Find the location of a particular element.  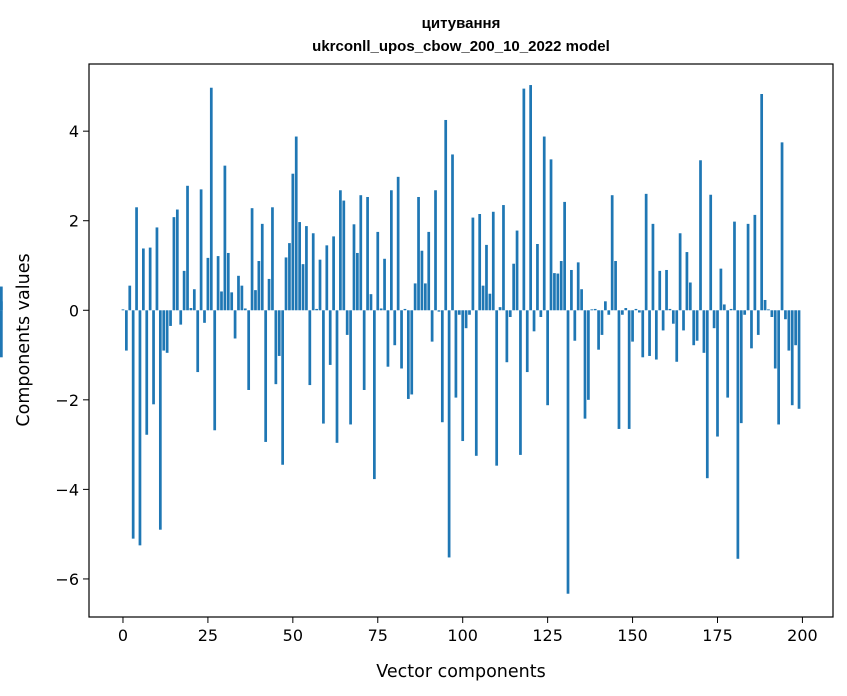

x-tick-label: 125 is located at coordinates (547, 635).